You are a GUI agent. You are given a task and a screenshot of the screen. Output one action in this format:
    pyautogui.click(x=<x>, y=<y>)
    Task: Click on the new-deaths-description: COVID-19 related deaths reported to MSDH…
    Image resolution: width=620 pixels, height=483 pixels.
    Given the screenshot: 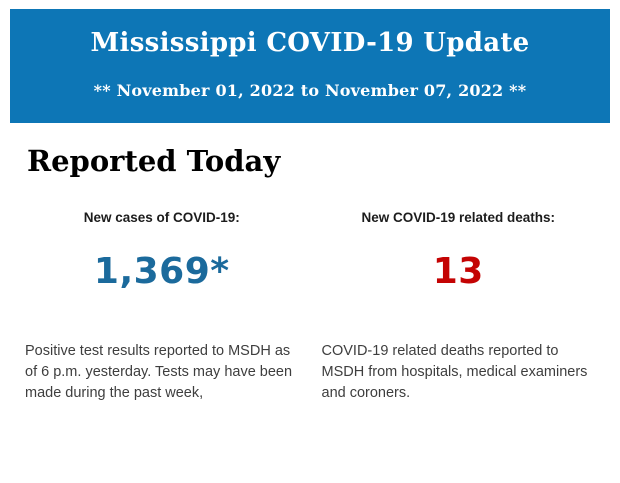 What is the action you would take?
    pyautogui.click(x=454, y=372)
    